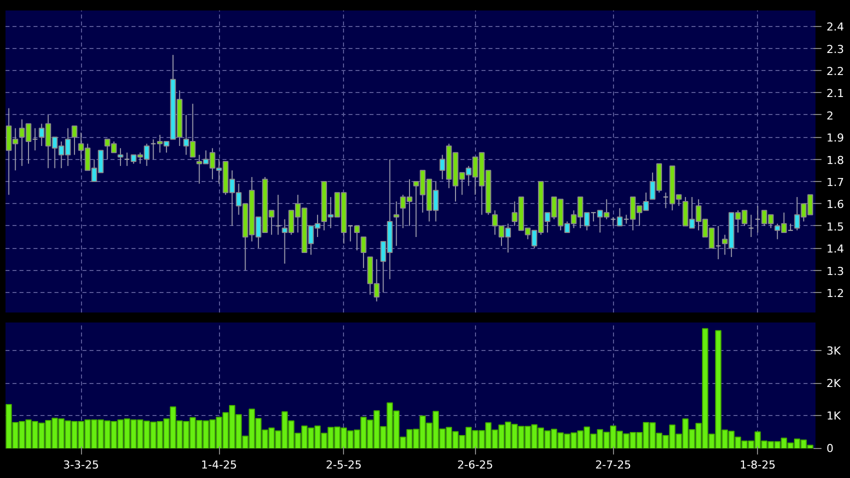  I want to click on y-tick-label: 3K, so click(834, 351).